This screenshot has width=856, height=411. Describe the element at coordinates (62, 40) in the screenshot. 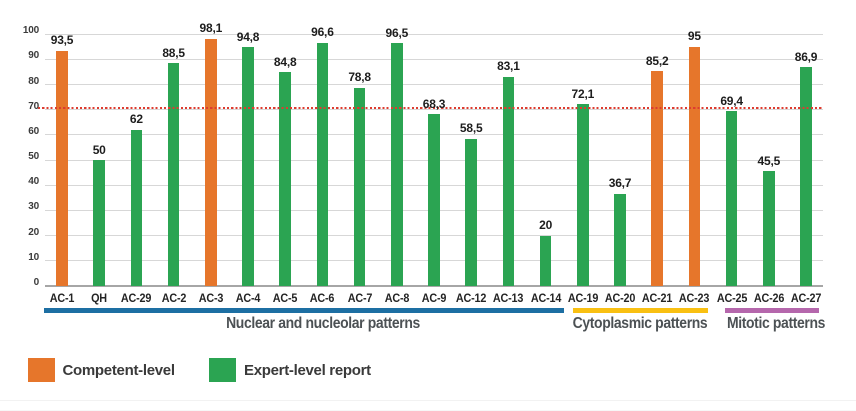

I see `bar-value-label: 93,5` at that location.